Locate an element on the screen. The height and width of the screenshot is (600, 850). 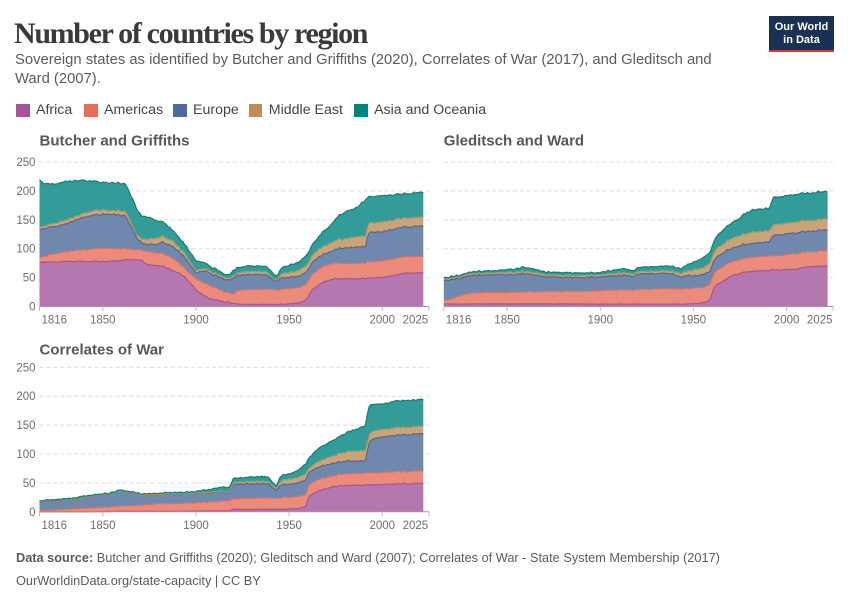
svg-text: Correlates of War is located at coordinates (102, 350).